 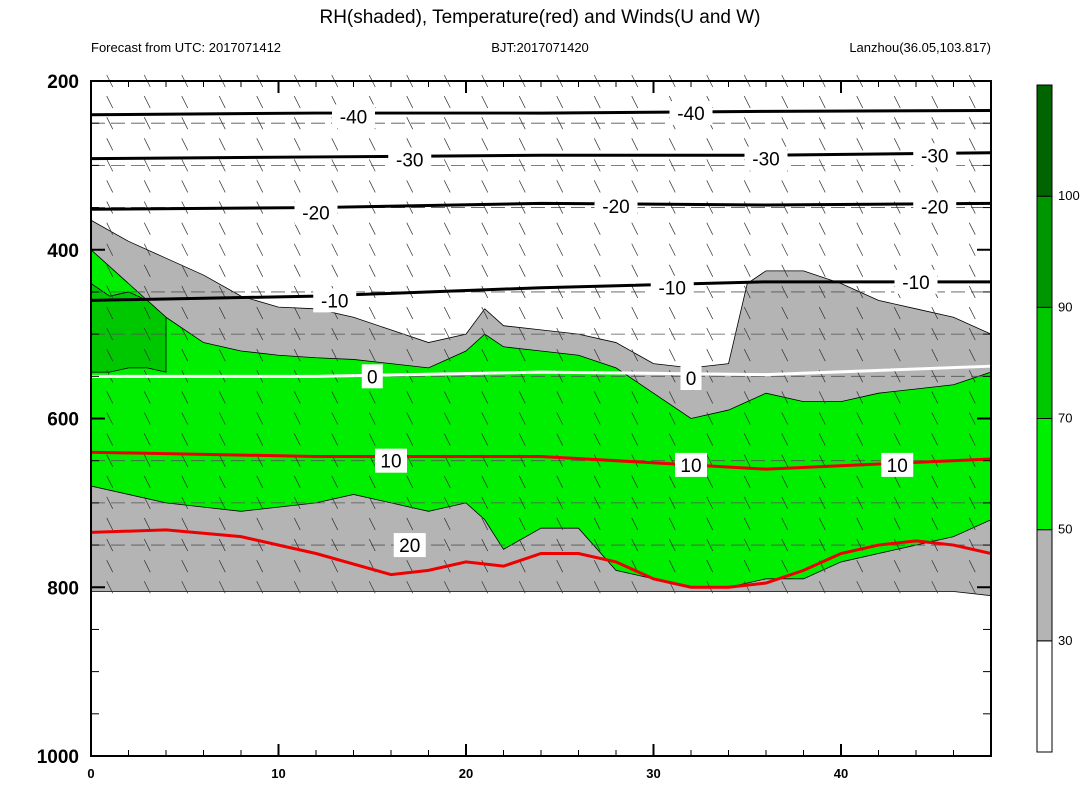 I want to click on y-tick-label: 1000, so click(x=58, y=757).